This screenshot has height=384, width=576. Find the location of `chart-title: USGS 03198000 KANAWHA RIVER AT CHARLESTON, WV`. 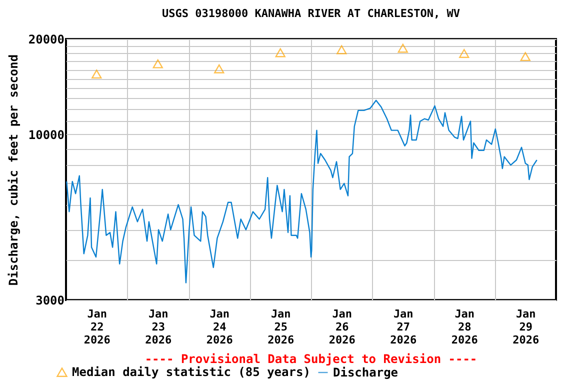

chart-title: USGS 03198000 KANAWHA RIVER AT CHARLESTON, WV is located at coordinates (311, 13).